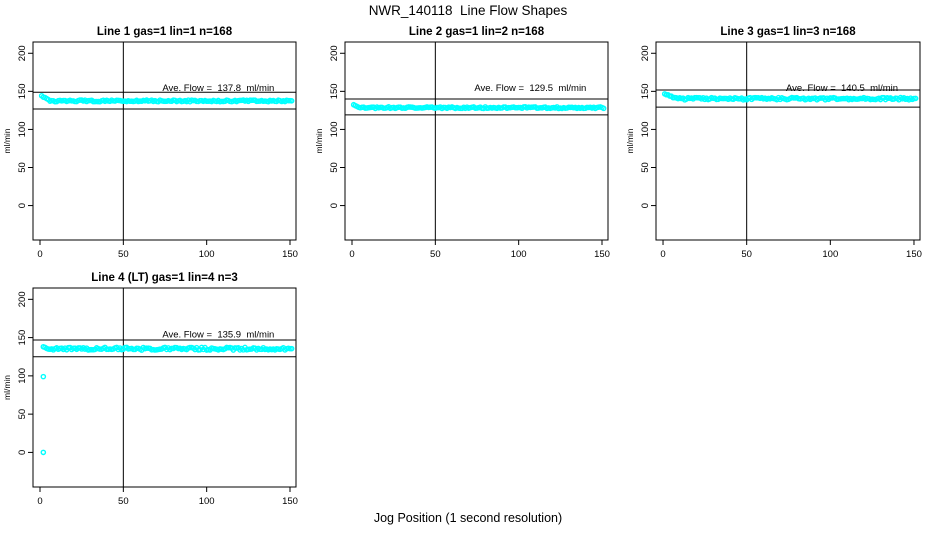 This screenshot has height=540, width=936. What do you see at coordinates (842, 88) in the screenshot?
I see `ave-flow-annotation: Ave. Flow = 140.5 ml/min` at bounding box center [842, 88].